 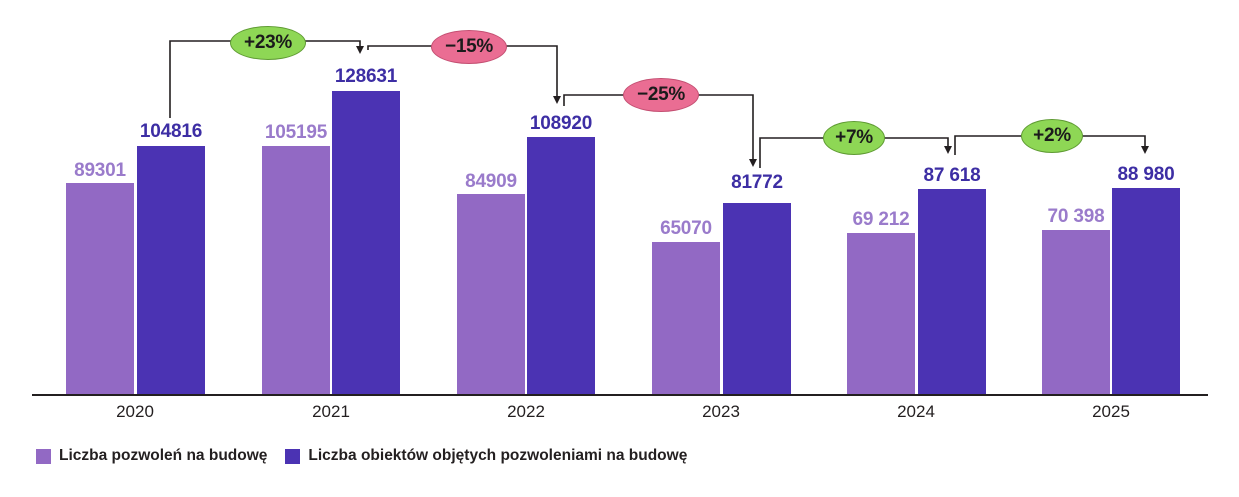 I want to click on x-tick-2024: 2024, so click(x=916, y=411).